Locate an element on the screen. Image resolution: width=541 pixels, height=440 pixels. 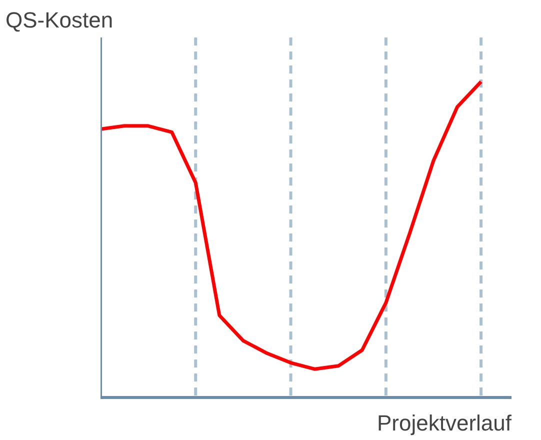
x-axis-title: Projektverlauf is located at coordinates (444, 423).